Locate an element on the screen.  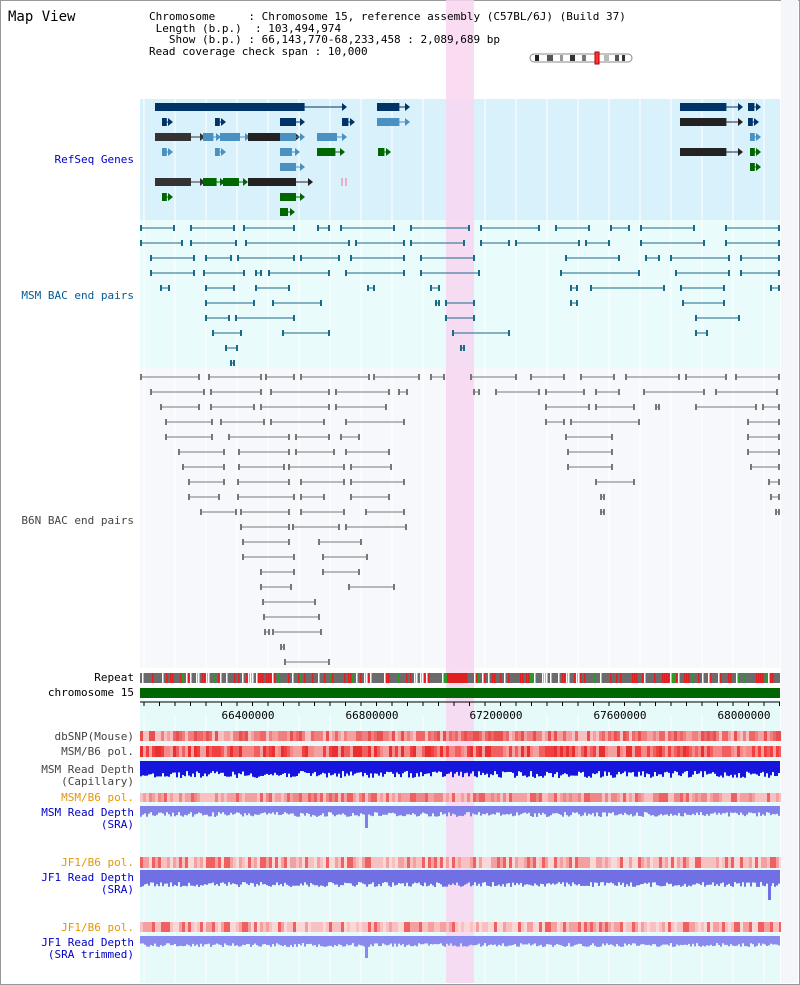
track-label-jf1-b6-pol-2: JF1/B6 pol. is located at coordinates (97, 927).